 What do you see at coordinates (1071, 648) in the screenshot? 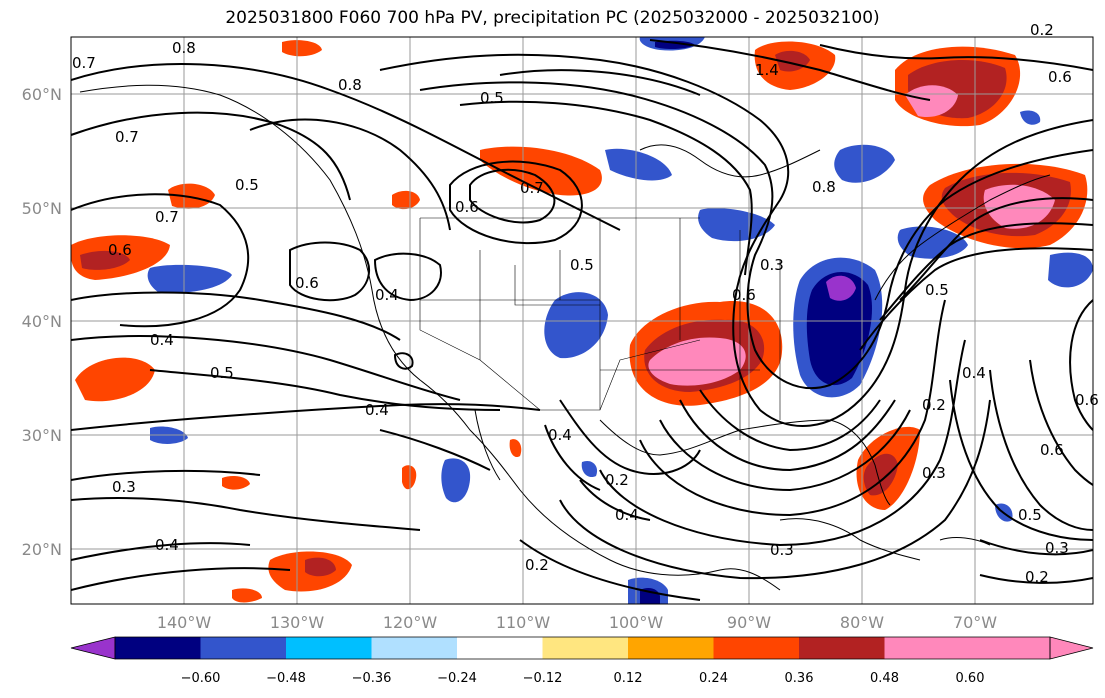
I see `colorbar-extend-max` at bounding box center [1071, 648].